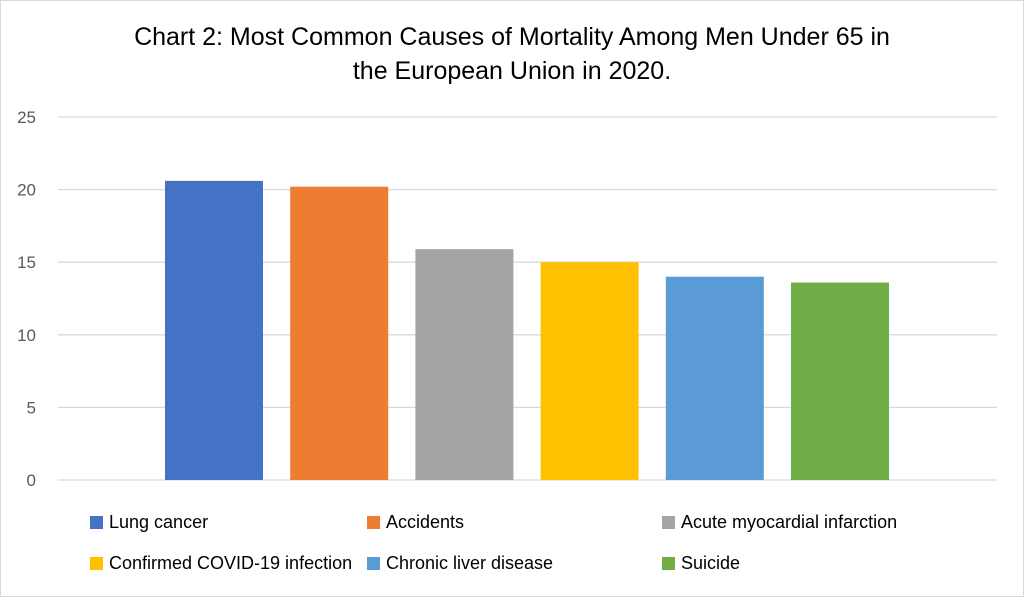 Image resolution: width=1024 pixels, height=597 pixels. Describe the element at coordinates (26, 117) in the screenshot. I see `y-tick-label: 25` at that location.